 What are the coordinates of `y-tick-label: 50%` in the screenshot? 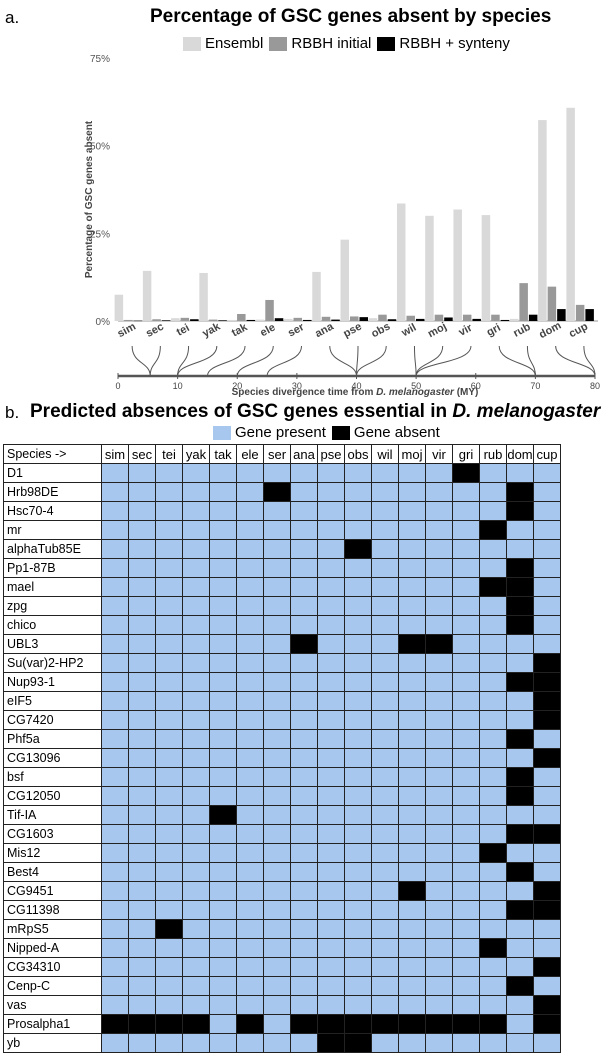 It's located at (100, 147).